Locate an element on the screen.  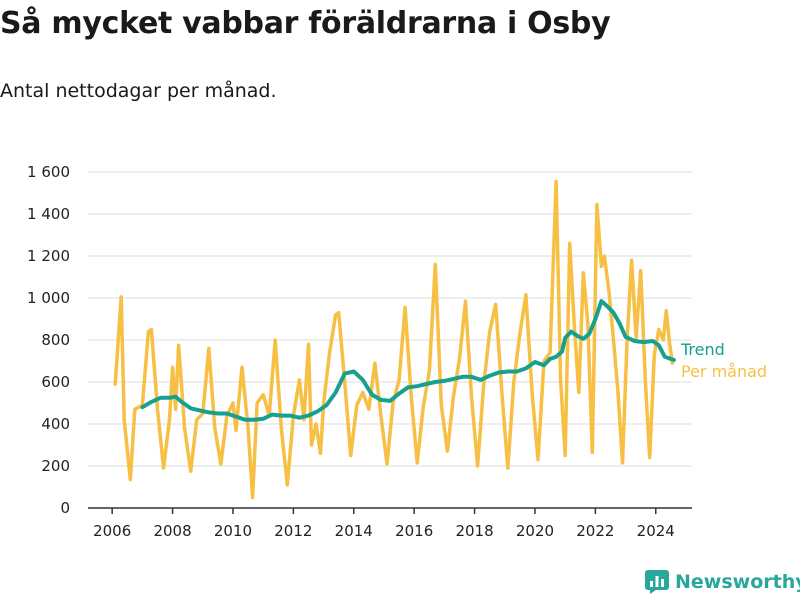
x-tick-label: 2020 is located at coordinates (535, 531).